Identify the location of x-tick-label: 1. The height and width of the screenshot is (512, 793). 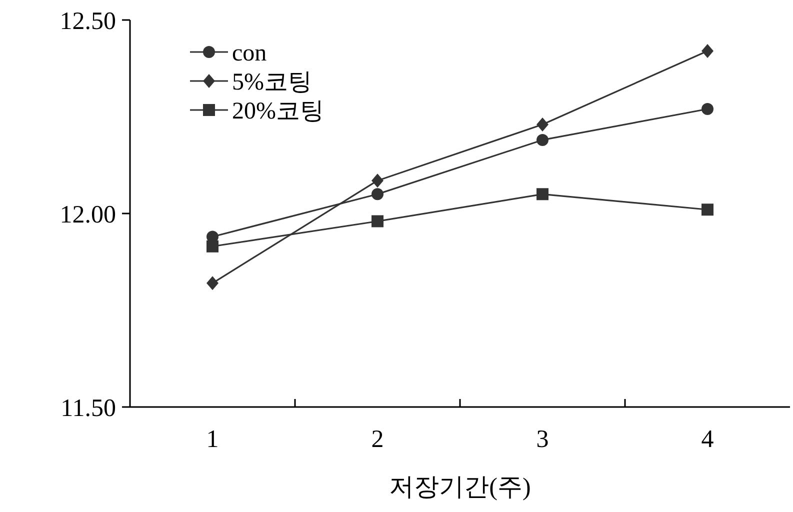
(212, 439).